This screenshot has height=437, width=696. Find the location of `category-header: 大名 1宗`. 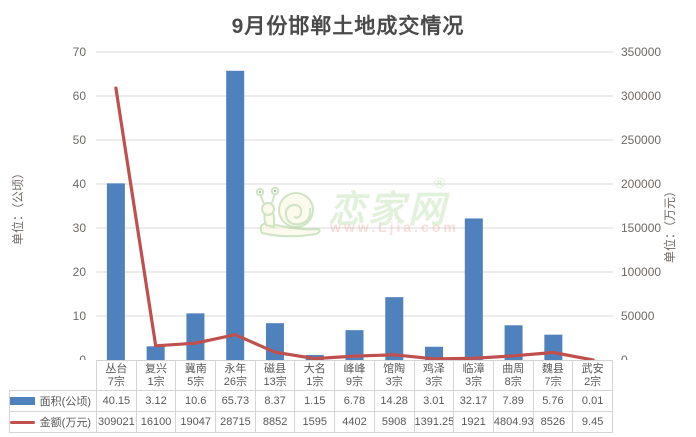

category-header: 大名 1宗 is located at coordinates (315, 375).